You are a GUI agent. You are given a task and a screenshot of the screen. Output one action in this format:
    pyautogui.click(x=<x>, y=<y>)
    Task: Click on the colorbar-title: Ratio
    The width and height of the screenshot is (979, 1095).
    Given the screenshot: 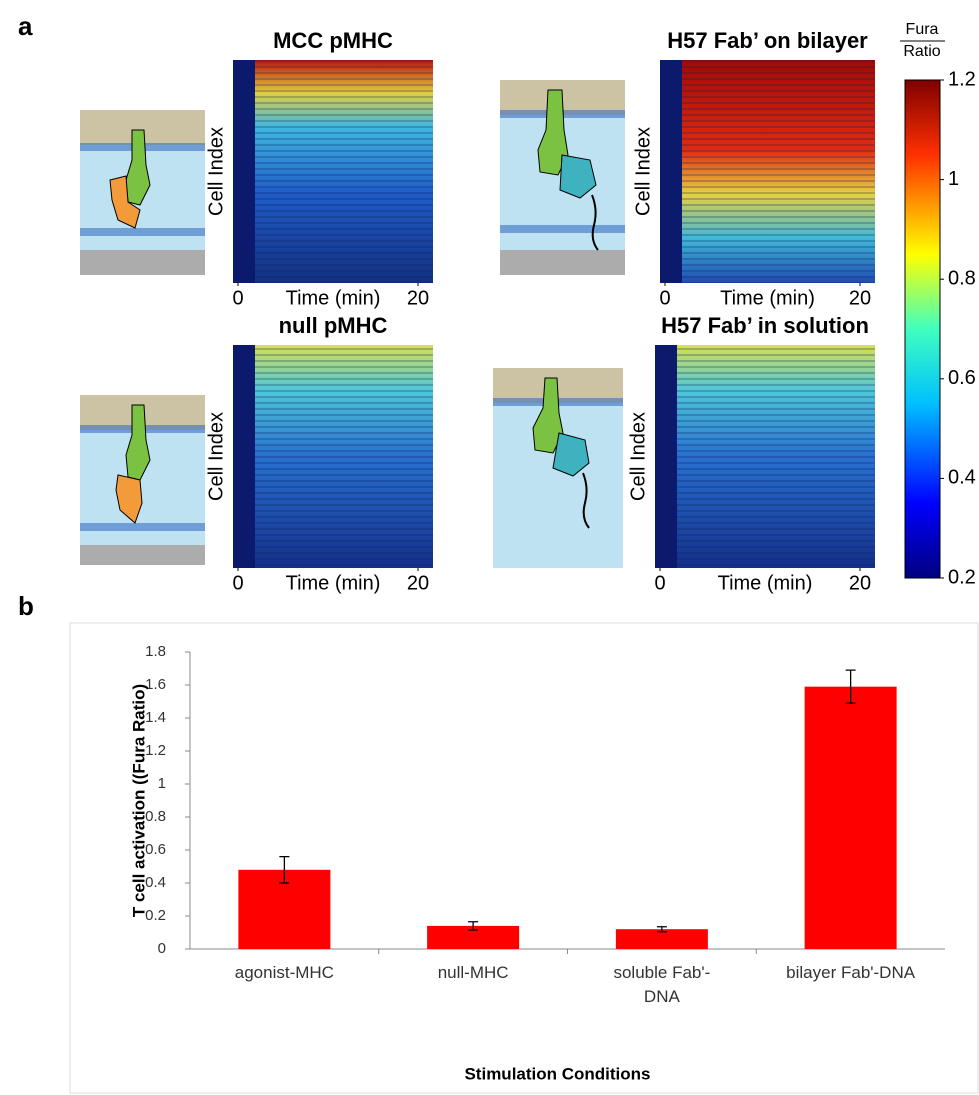 What is the action you would take?
    pyautogui.click(x=921, y=51)
    